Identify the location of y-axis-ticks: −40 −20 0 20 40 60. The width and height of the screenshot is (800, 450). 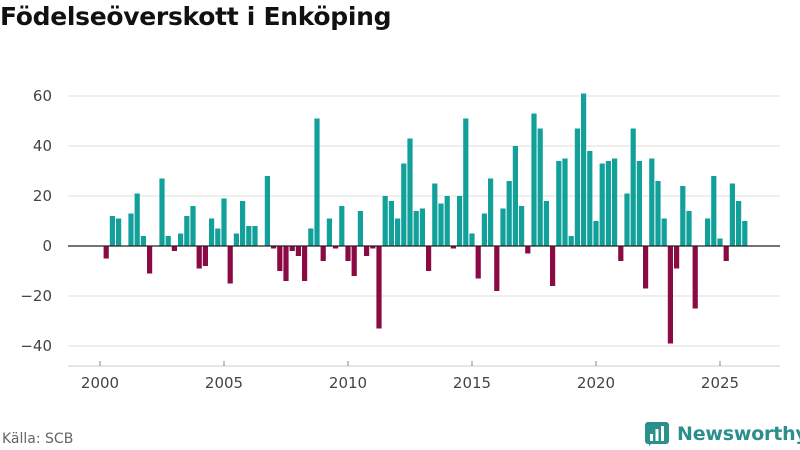
(36, 221).